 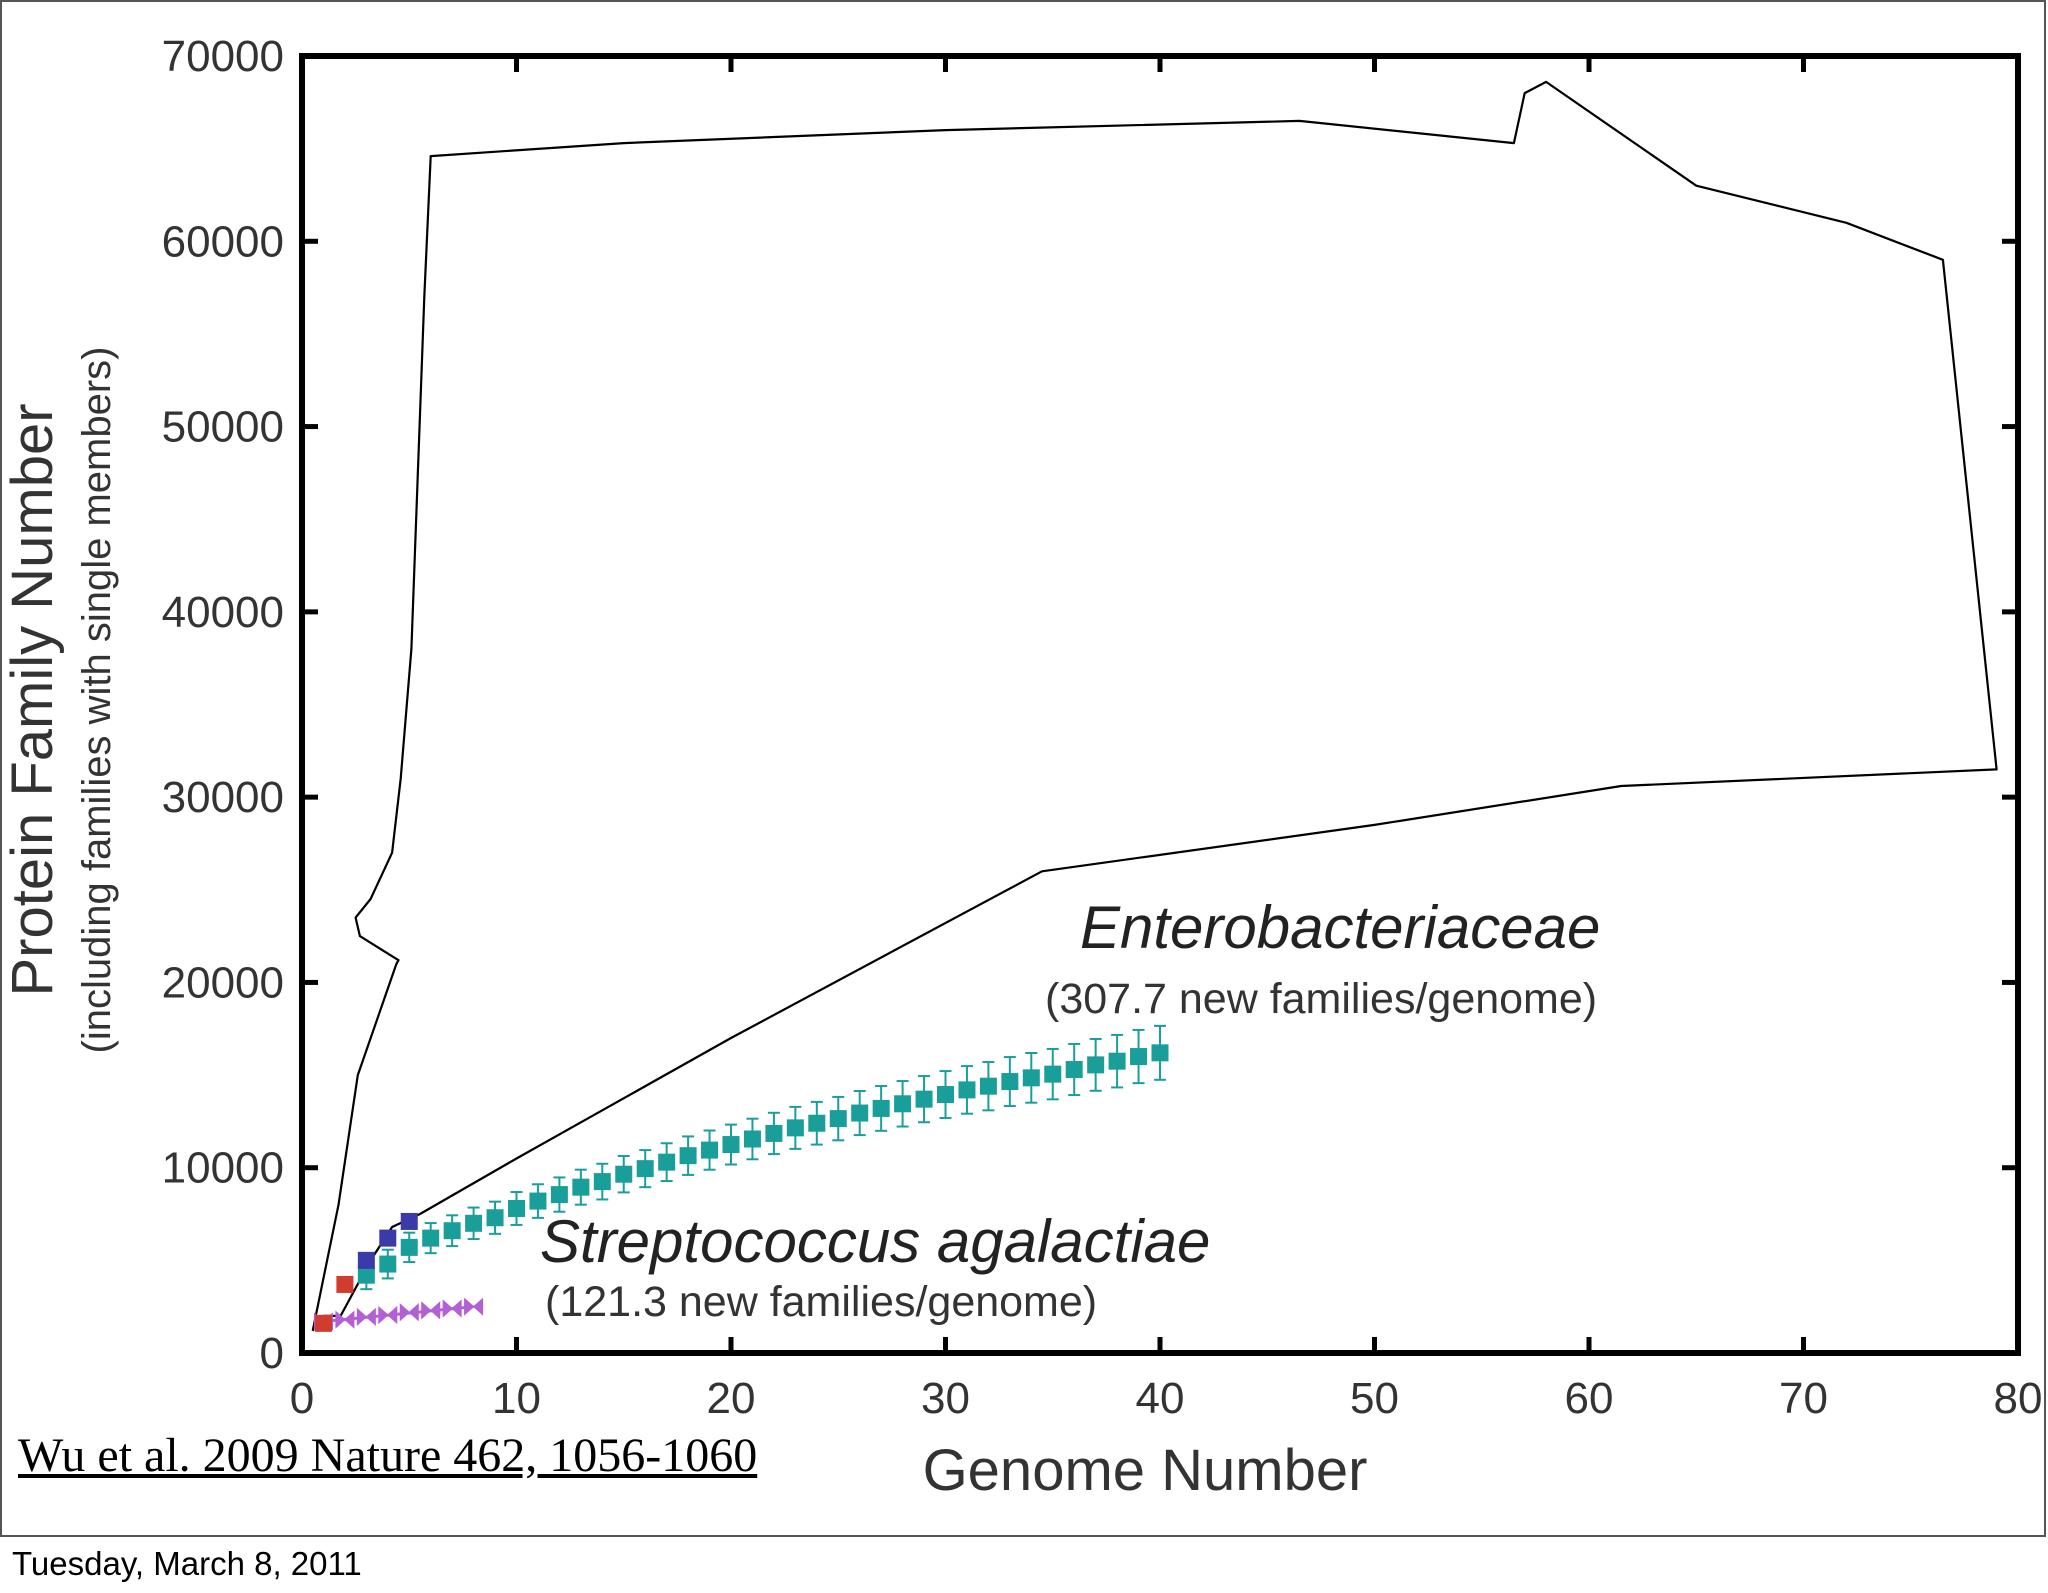 What do you see at coordinates (223, 56) in the screenshot?
I see `y-tick-label: 70000` at bounding box center [223, 56].